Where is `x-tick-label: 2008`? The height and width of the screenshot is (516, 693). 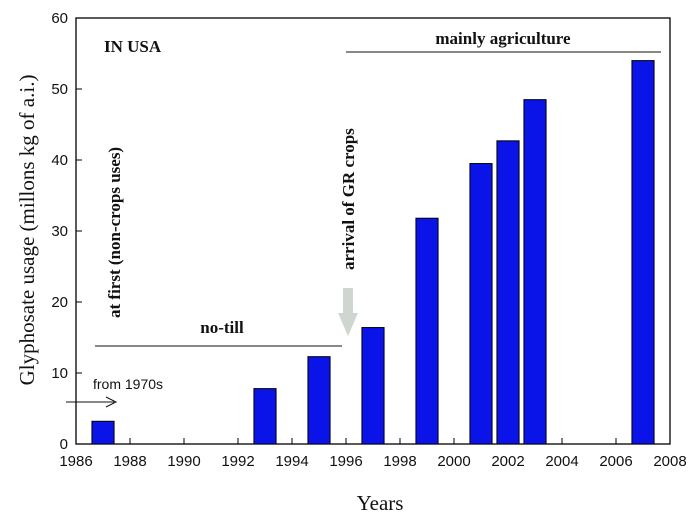
x-tick-label: 2008 is located at coordinates (669, 461).